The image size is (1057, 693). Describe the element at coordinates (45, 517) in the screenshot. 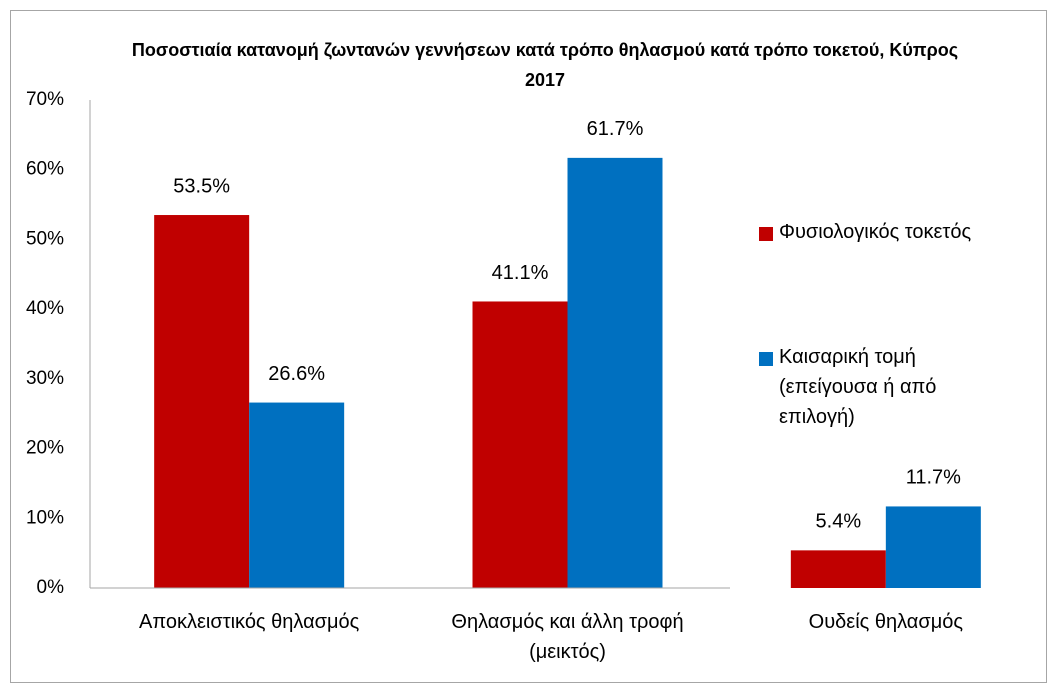

I see `y-tick-label: 10%` at that location.